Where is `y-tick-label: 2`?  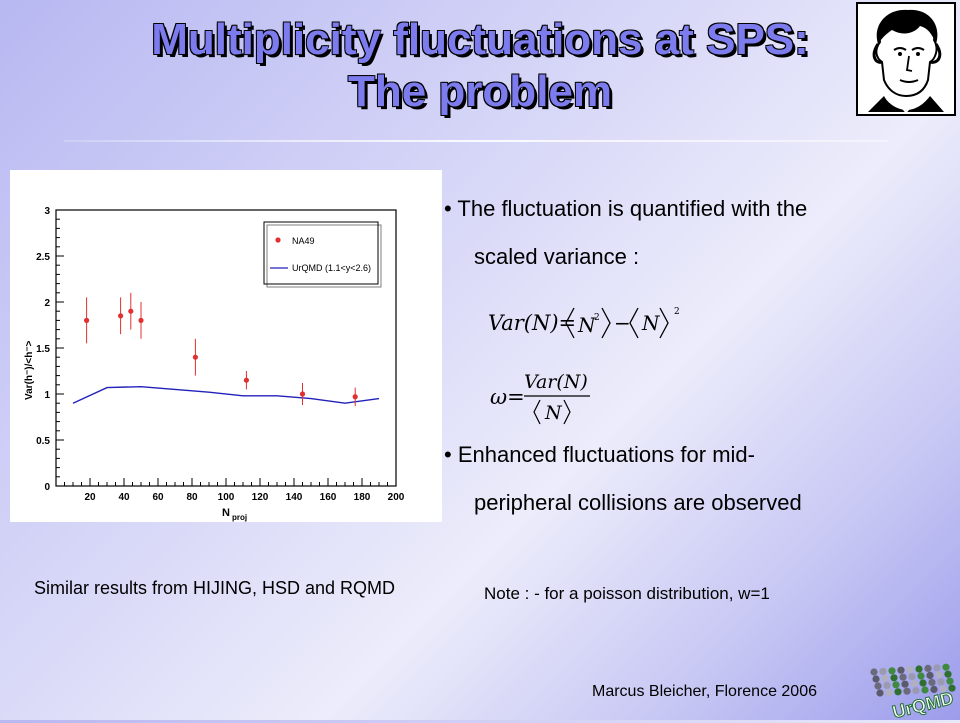
y-tick-label: 2 is located at coordinates (47, 303).